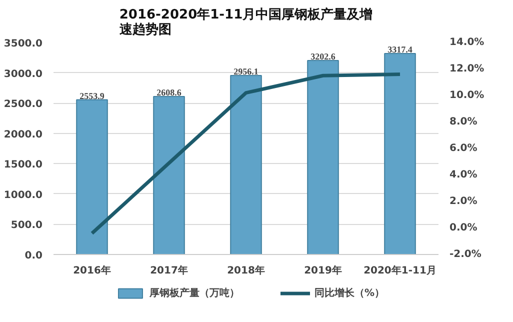  Describe the element at coordinates (92, 270) in the screenshot. I see `x-tick-label: 2016年` at that location.